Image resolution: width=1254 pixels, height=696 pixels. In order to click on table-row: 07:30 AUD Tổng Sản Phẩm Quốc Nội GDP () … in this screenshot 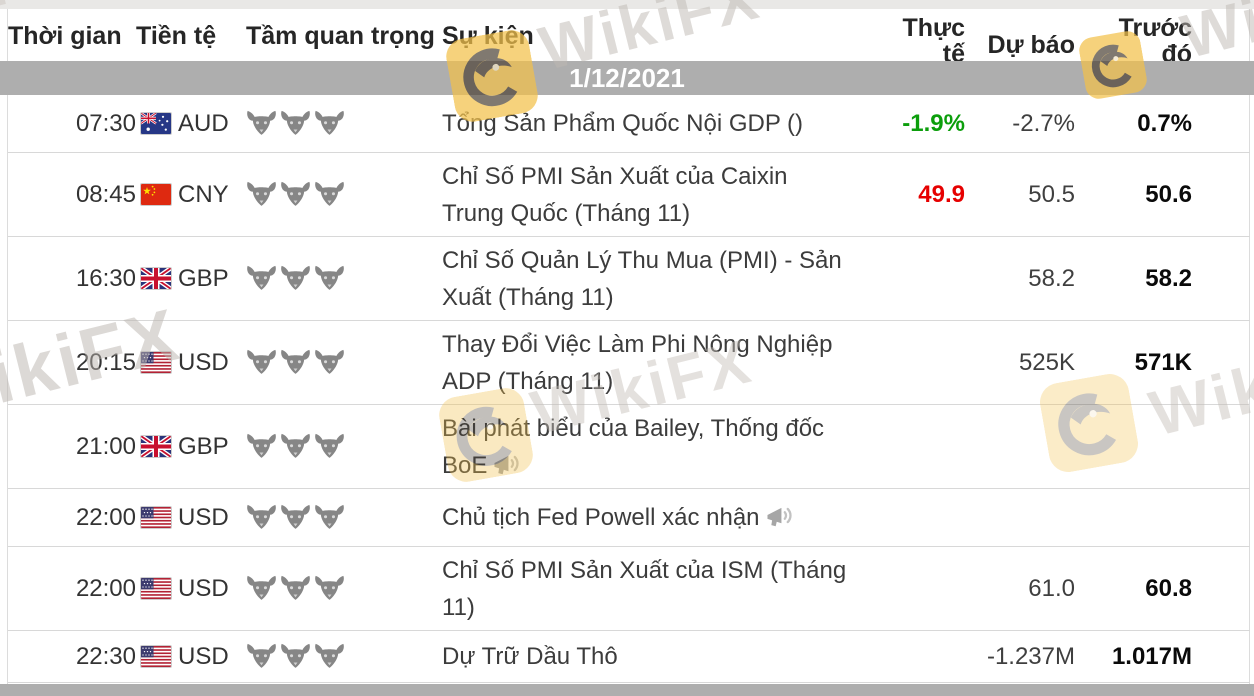, I will do `click(629, 124)`.